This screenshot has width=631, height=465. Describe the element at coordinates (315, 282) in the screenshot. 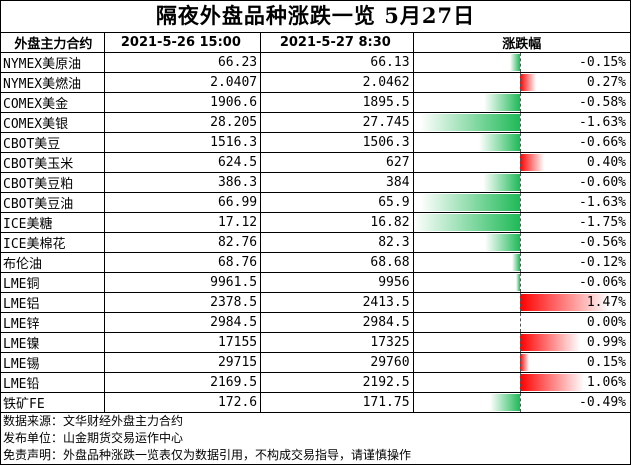

I see `table-row: LME铜 9961.5 9956 -0.06%` at that location.